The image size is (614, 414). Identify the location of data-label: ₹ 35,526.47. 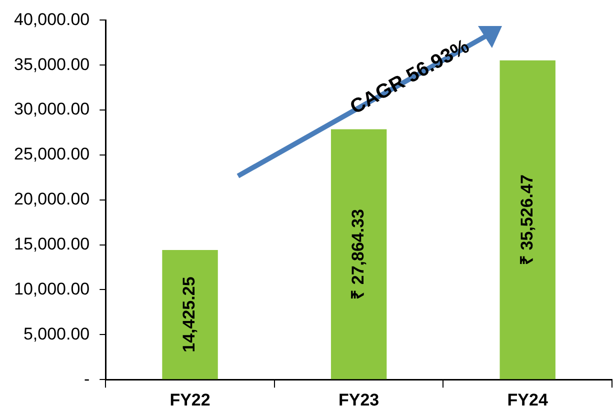
(526, 219).